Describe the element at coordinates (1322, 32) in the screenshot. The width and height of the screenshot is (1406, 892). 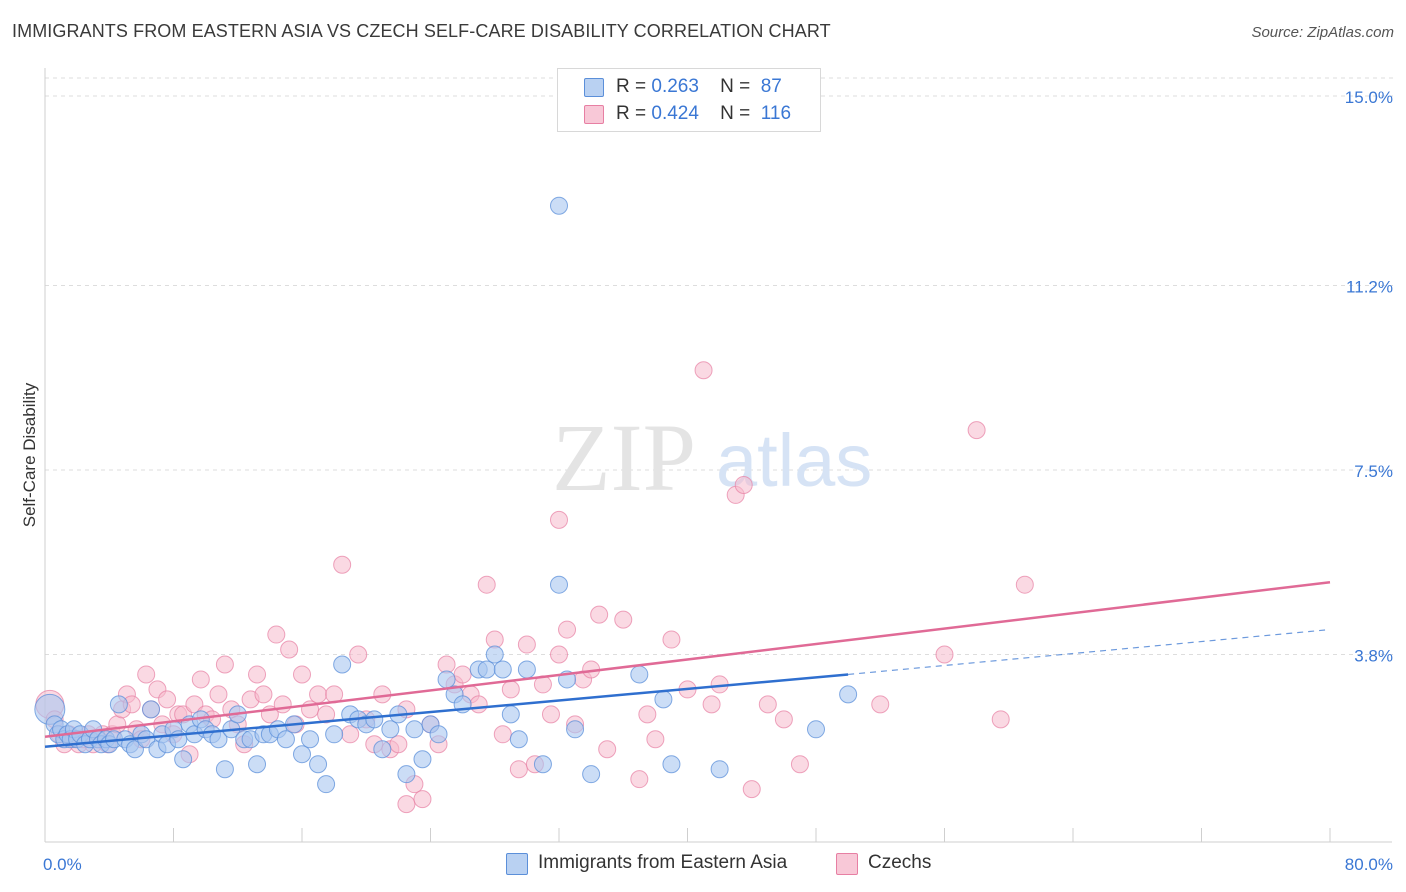
I see `source-label: Source: ZipAtlas.com` at that location.